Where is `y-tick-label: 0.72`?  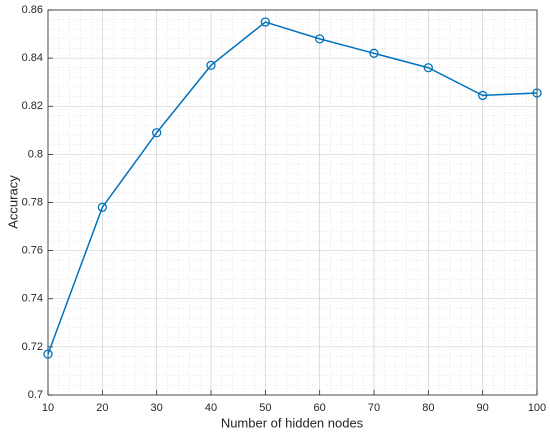
y-tick-label: 0.72 is located at coordinates (32, 347).